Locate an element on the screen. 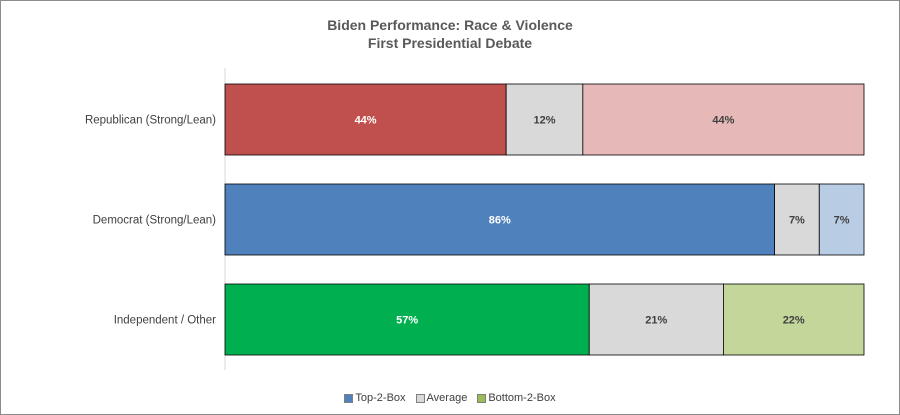 This screenshot has height=415, width=900. bar-republican-strong-lean-bottom-2-box is located at coordinates (723, 119).